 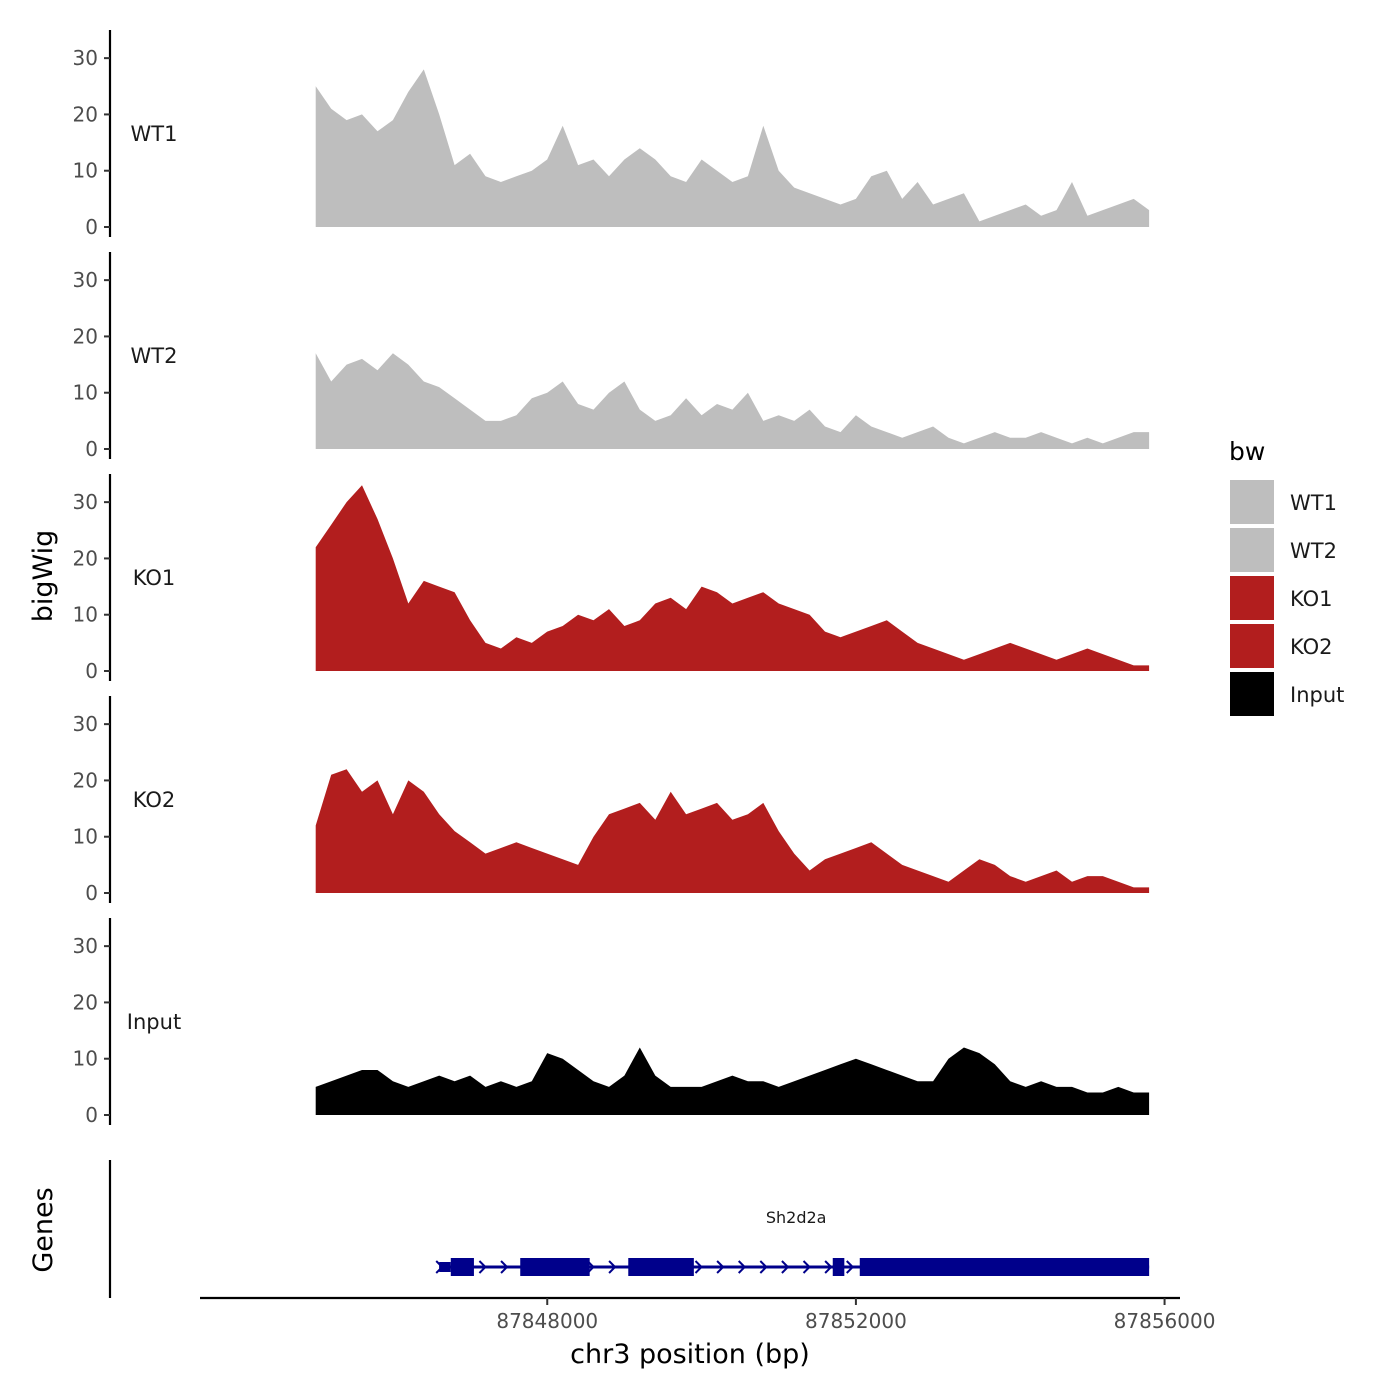 I want to click on legend-key-wt2, so click(x=1252, y=550).